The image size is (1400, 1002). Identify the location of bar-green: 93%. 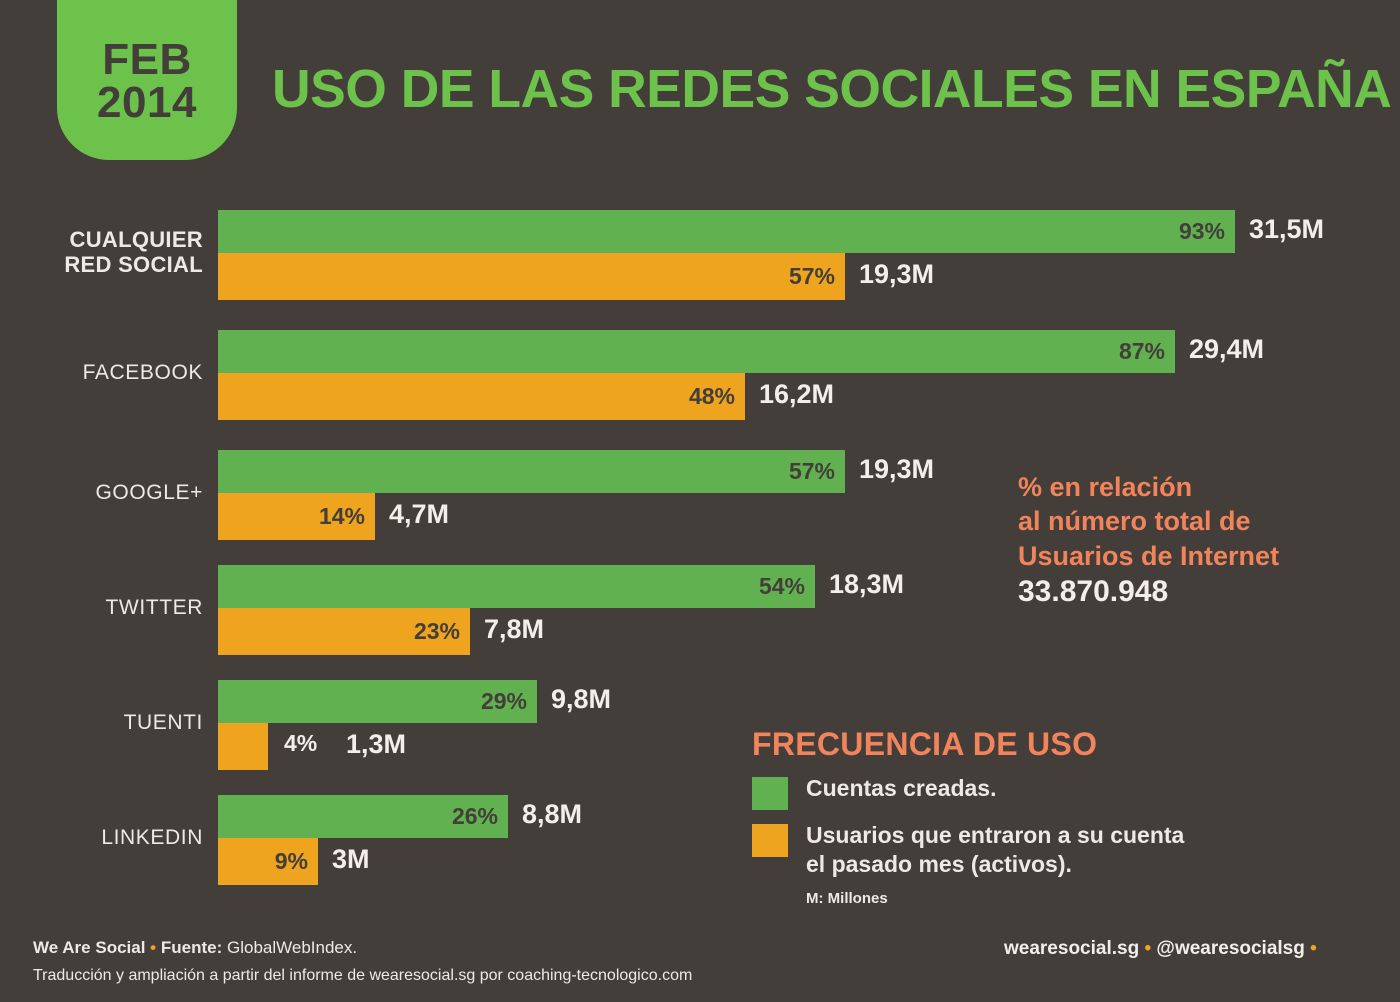
(726, 231).